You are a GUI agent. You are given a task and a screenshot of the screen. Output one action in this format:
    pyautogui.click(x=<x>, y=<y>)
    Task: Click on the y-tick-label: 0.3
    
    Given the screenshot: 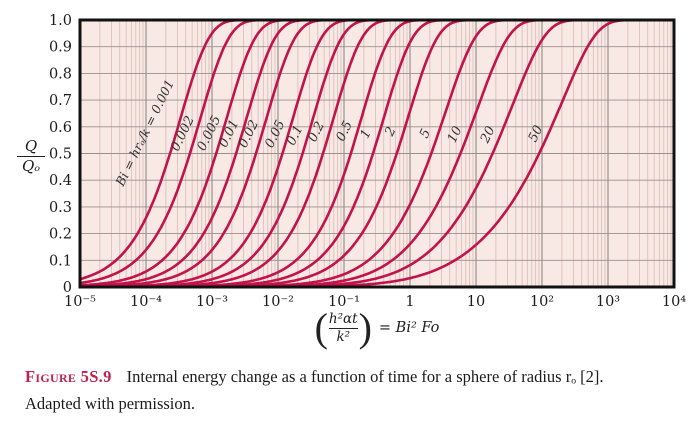 What is the action you would take?
    pyautogui.click(x=60, y=208)
    